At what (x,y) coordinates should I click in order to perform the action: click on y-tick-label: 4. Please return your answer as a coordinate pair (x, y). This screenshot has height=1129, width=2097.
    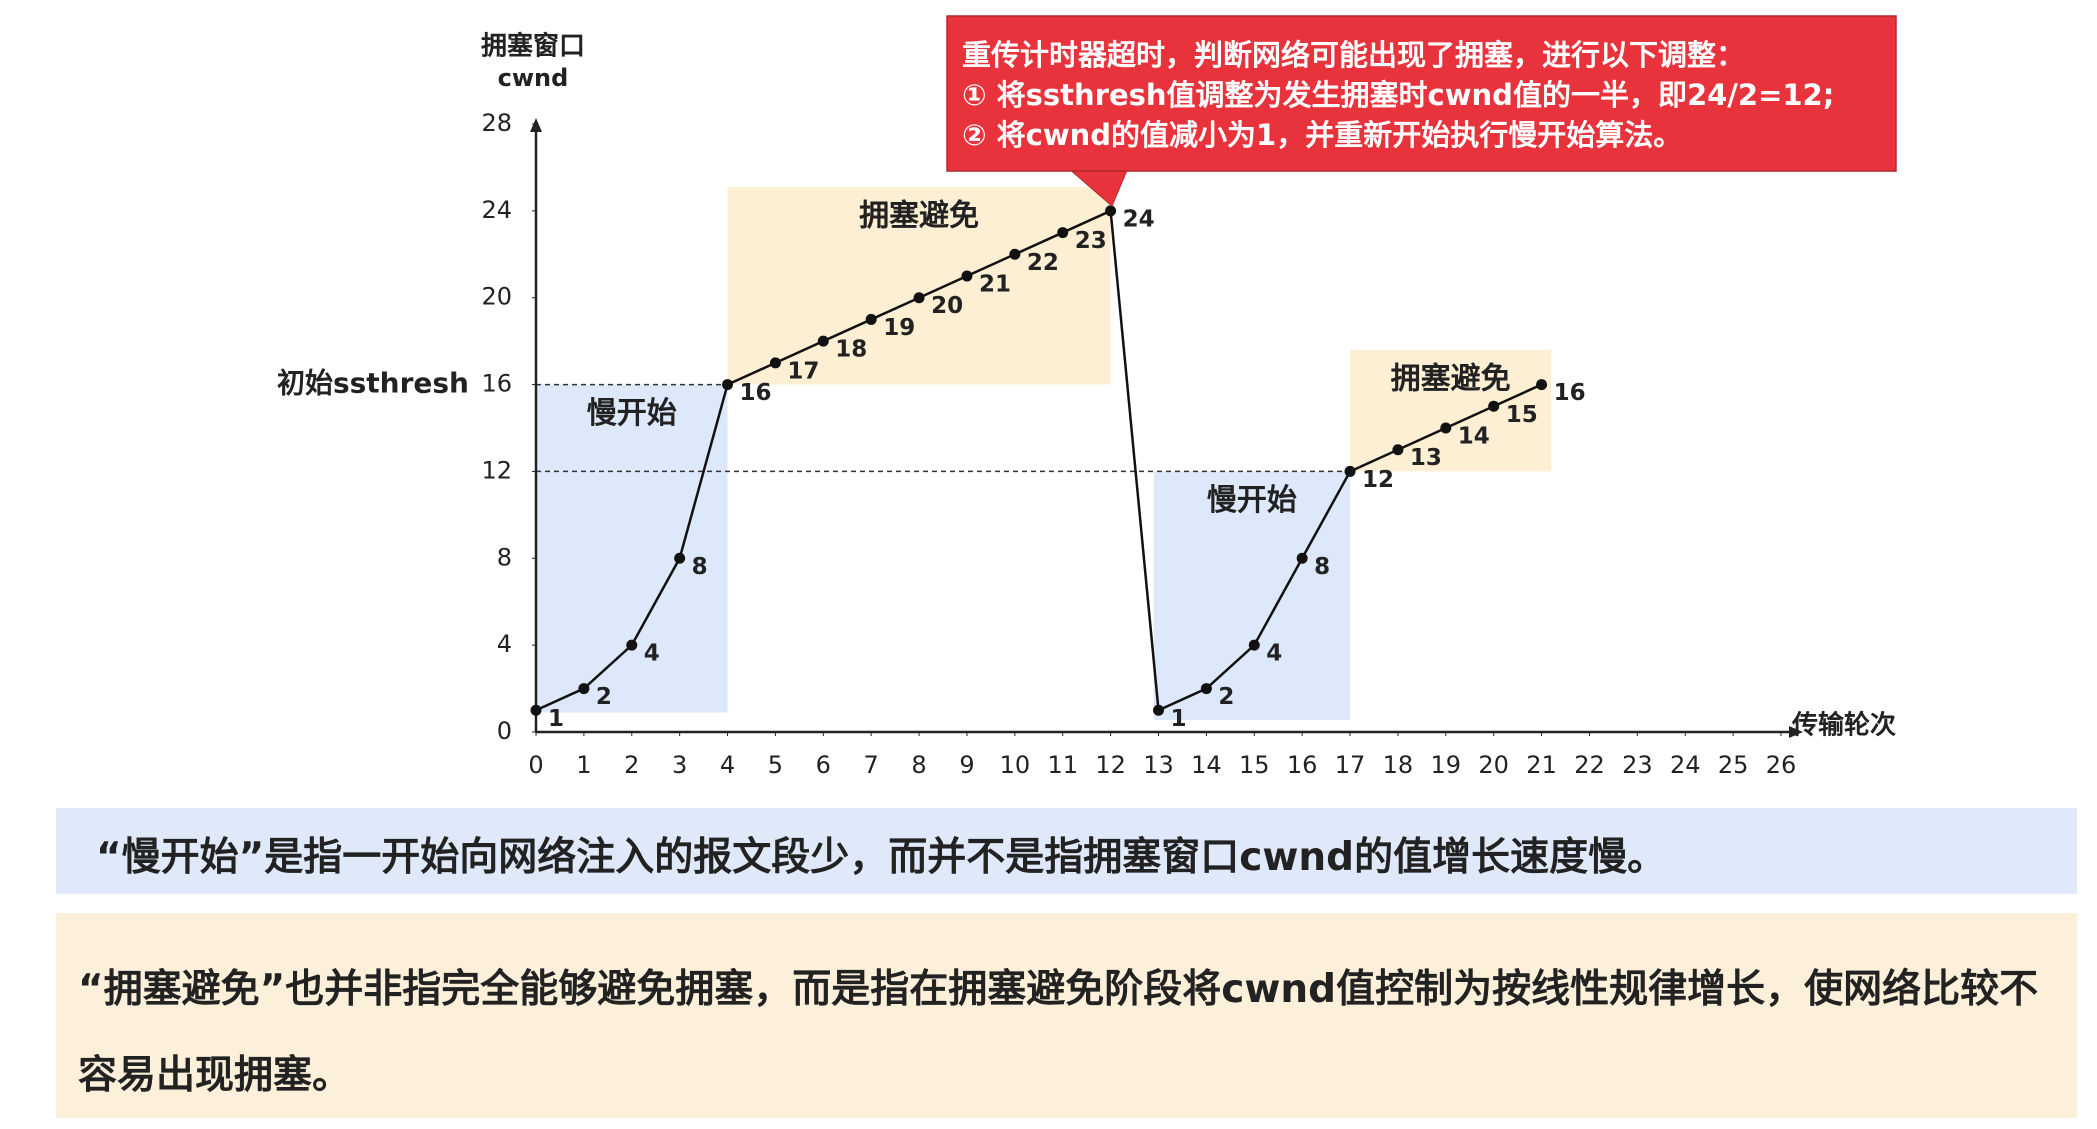
    Looking at the image, I should click on (504, 644).